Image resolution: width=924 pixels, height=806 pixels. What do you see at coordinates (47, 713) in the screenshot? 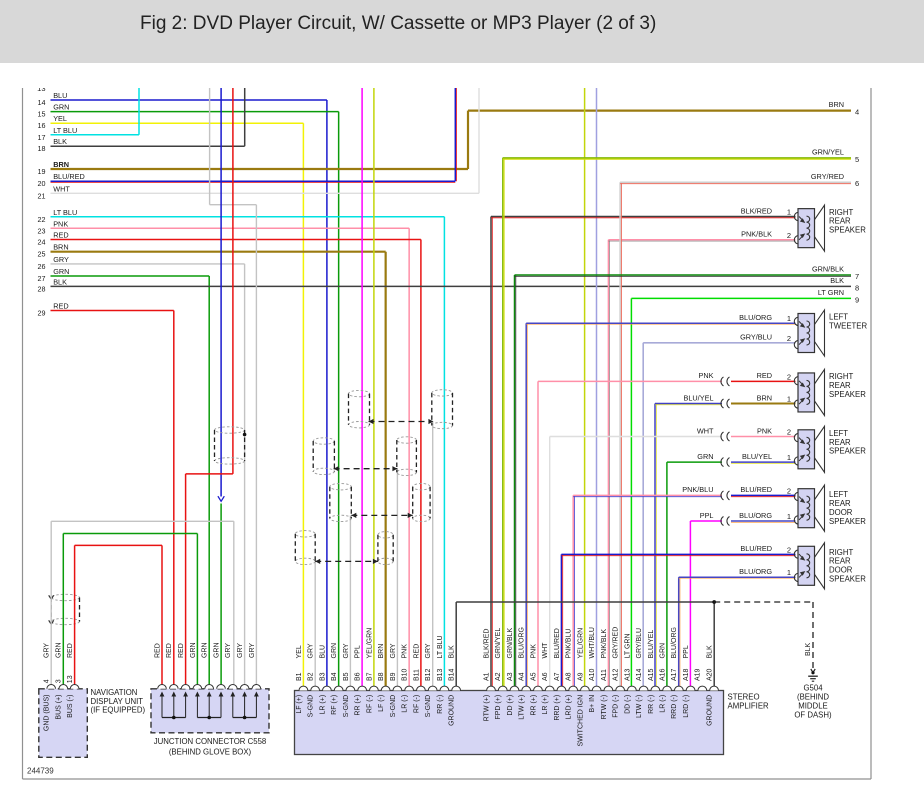
I see `svg-text: GND (BUS)` at bounding box center [47, 713].